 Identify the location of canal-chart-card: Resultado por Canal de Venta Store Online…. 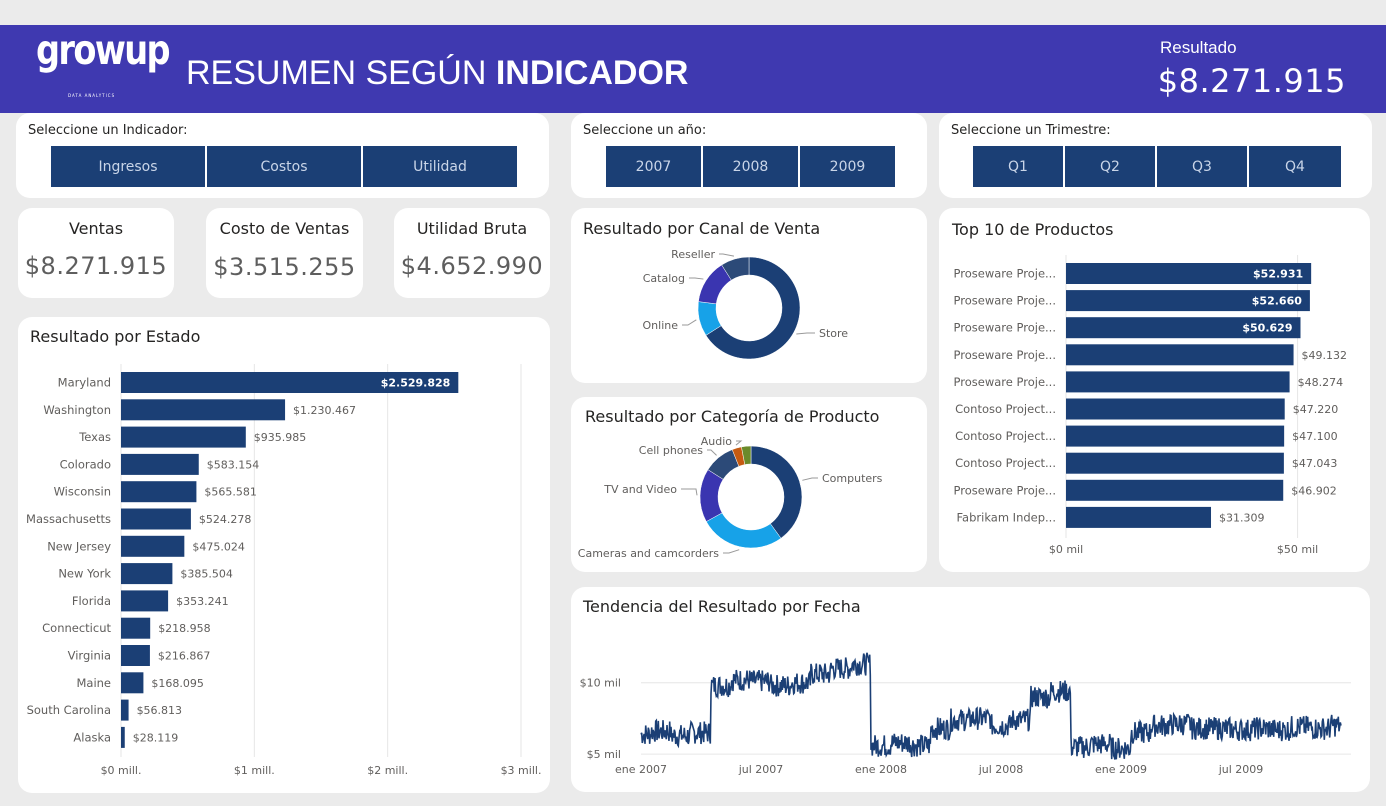
(749, 295).